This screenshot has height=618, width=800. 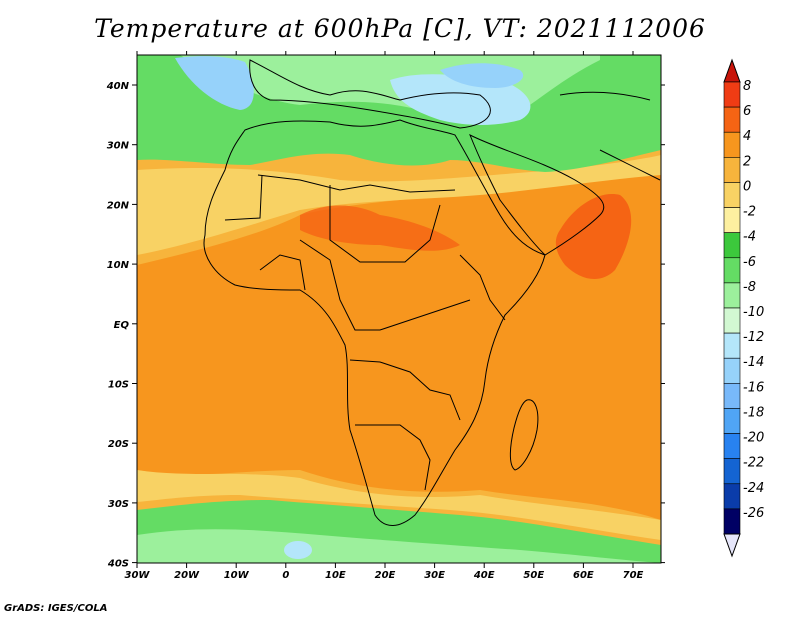 I want to click on colorbar-label: -24, so click(x=753, y=488).